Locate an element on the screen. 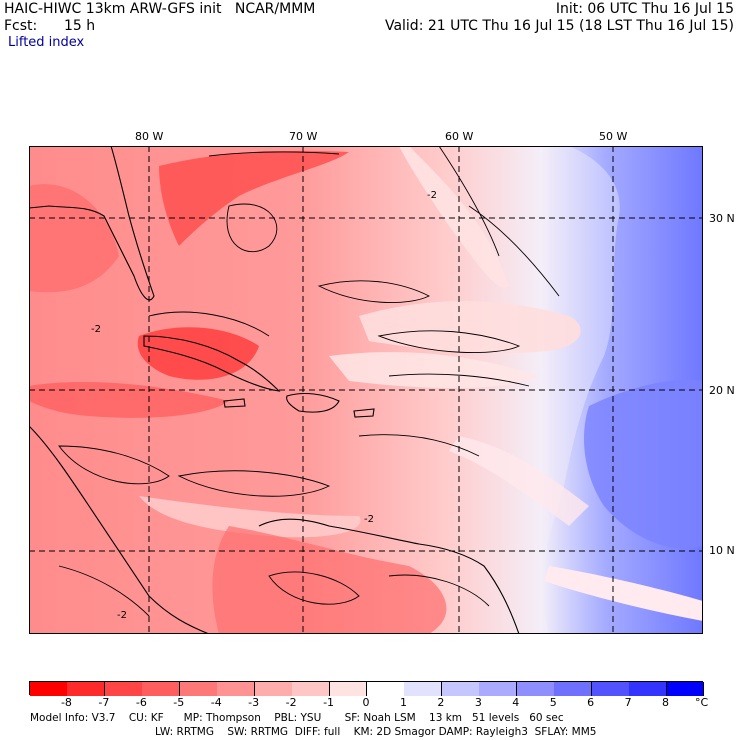 This screenshot has height=740, width=740. hispaniola-coast is located at coordinates (313, 402).